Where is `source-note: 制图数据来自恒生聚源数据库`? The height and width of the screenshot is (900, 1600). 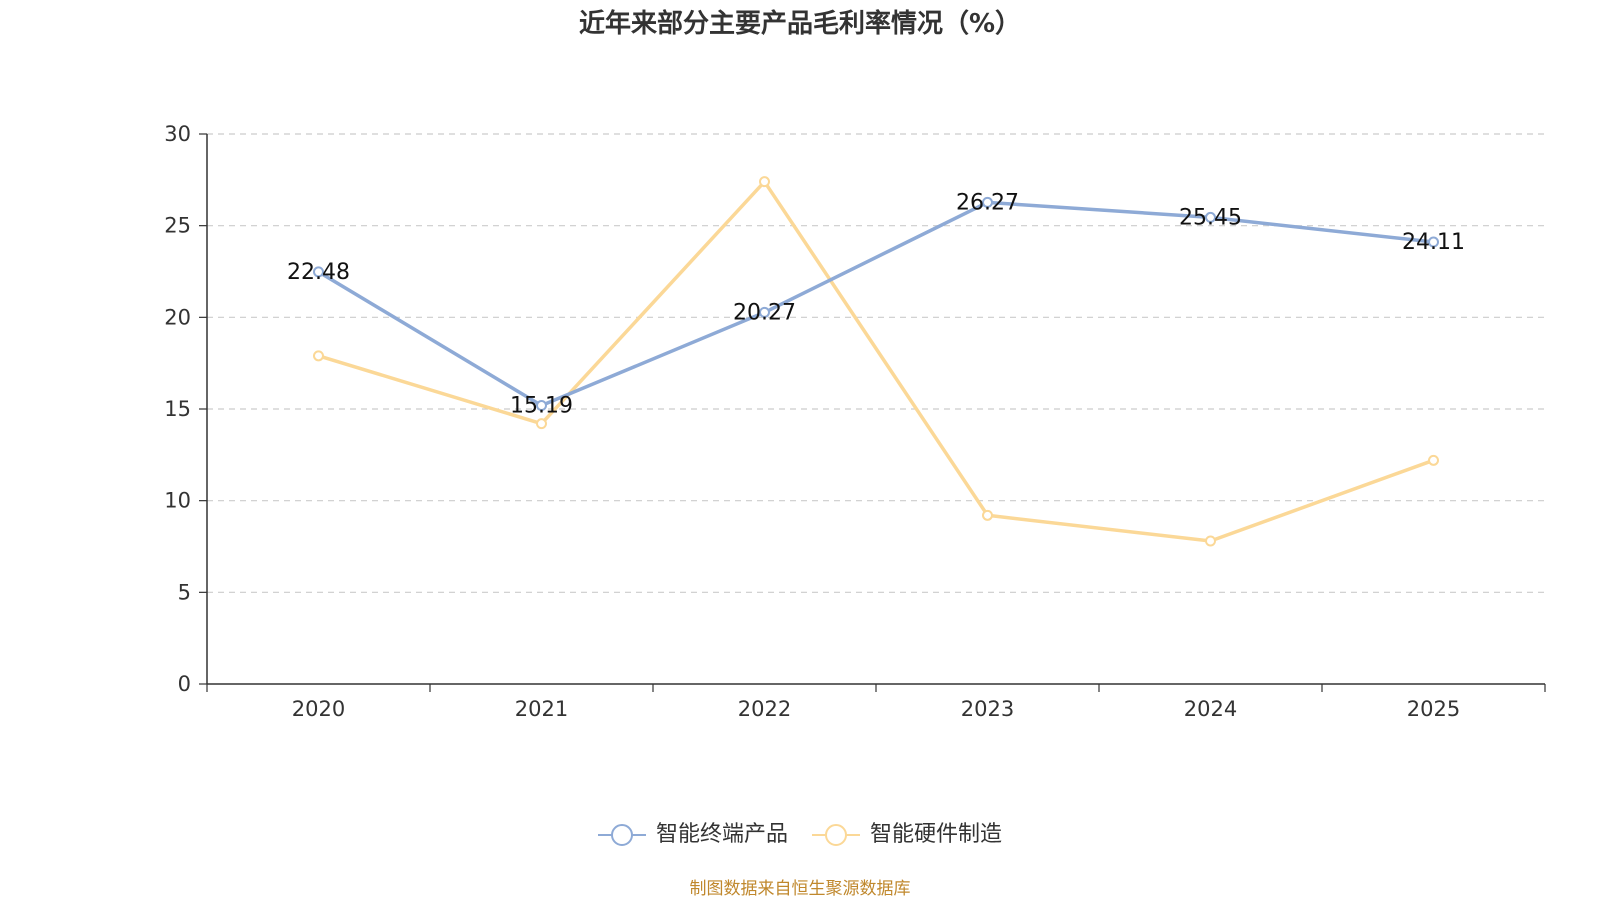
source-note: 制图数据来自恒生聚源数据库 is located at coordinates (800, 889).